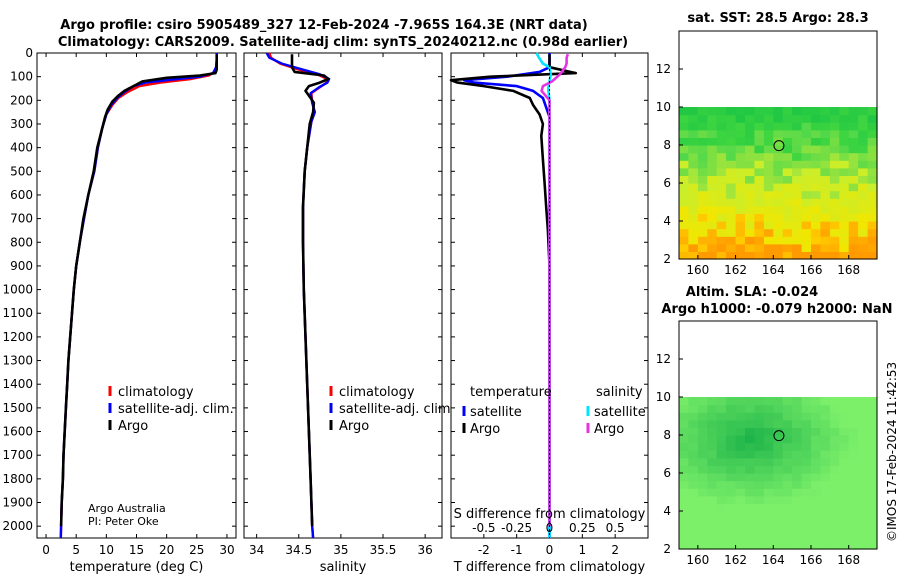 The image size is (900, 580). What do you see at coordinates (516, 528) in the screenshot?
I see `s-tick-label: -0.25` at bounding box center [516, 528].